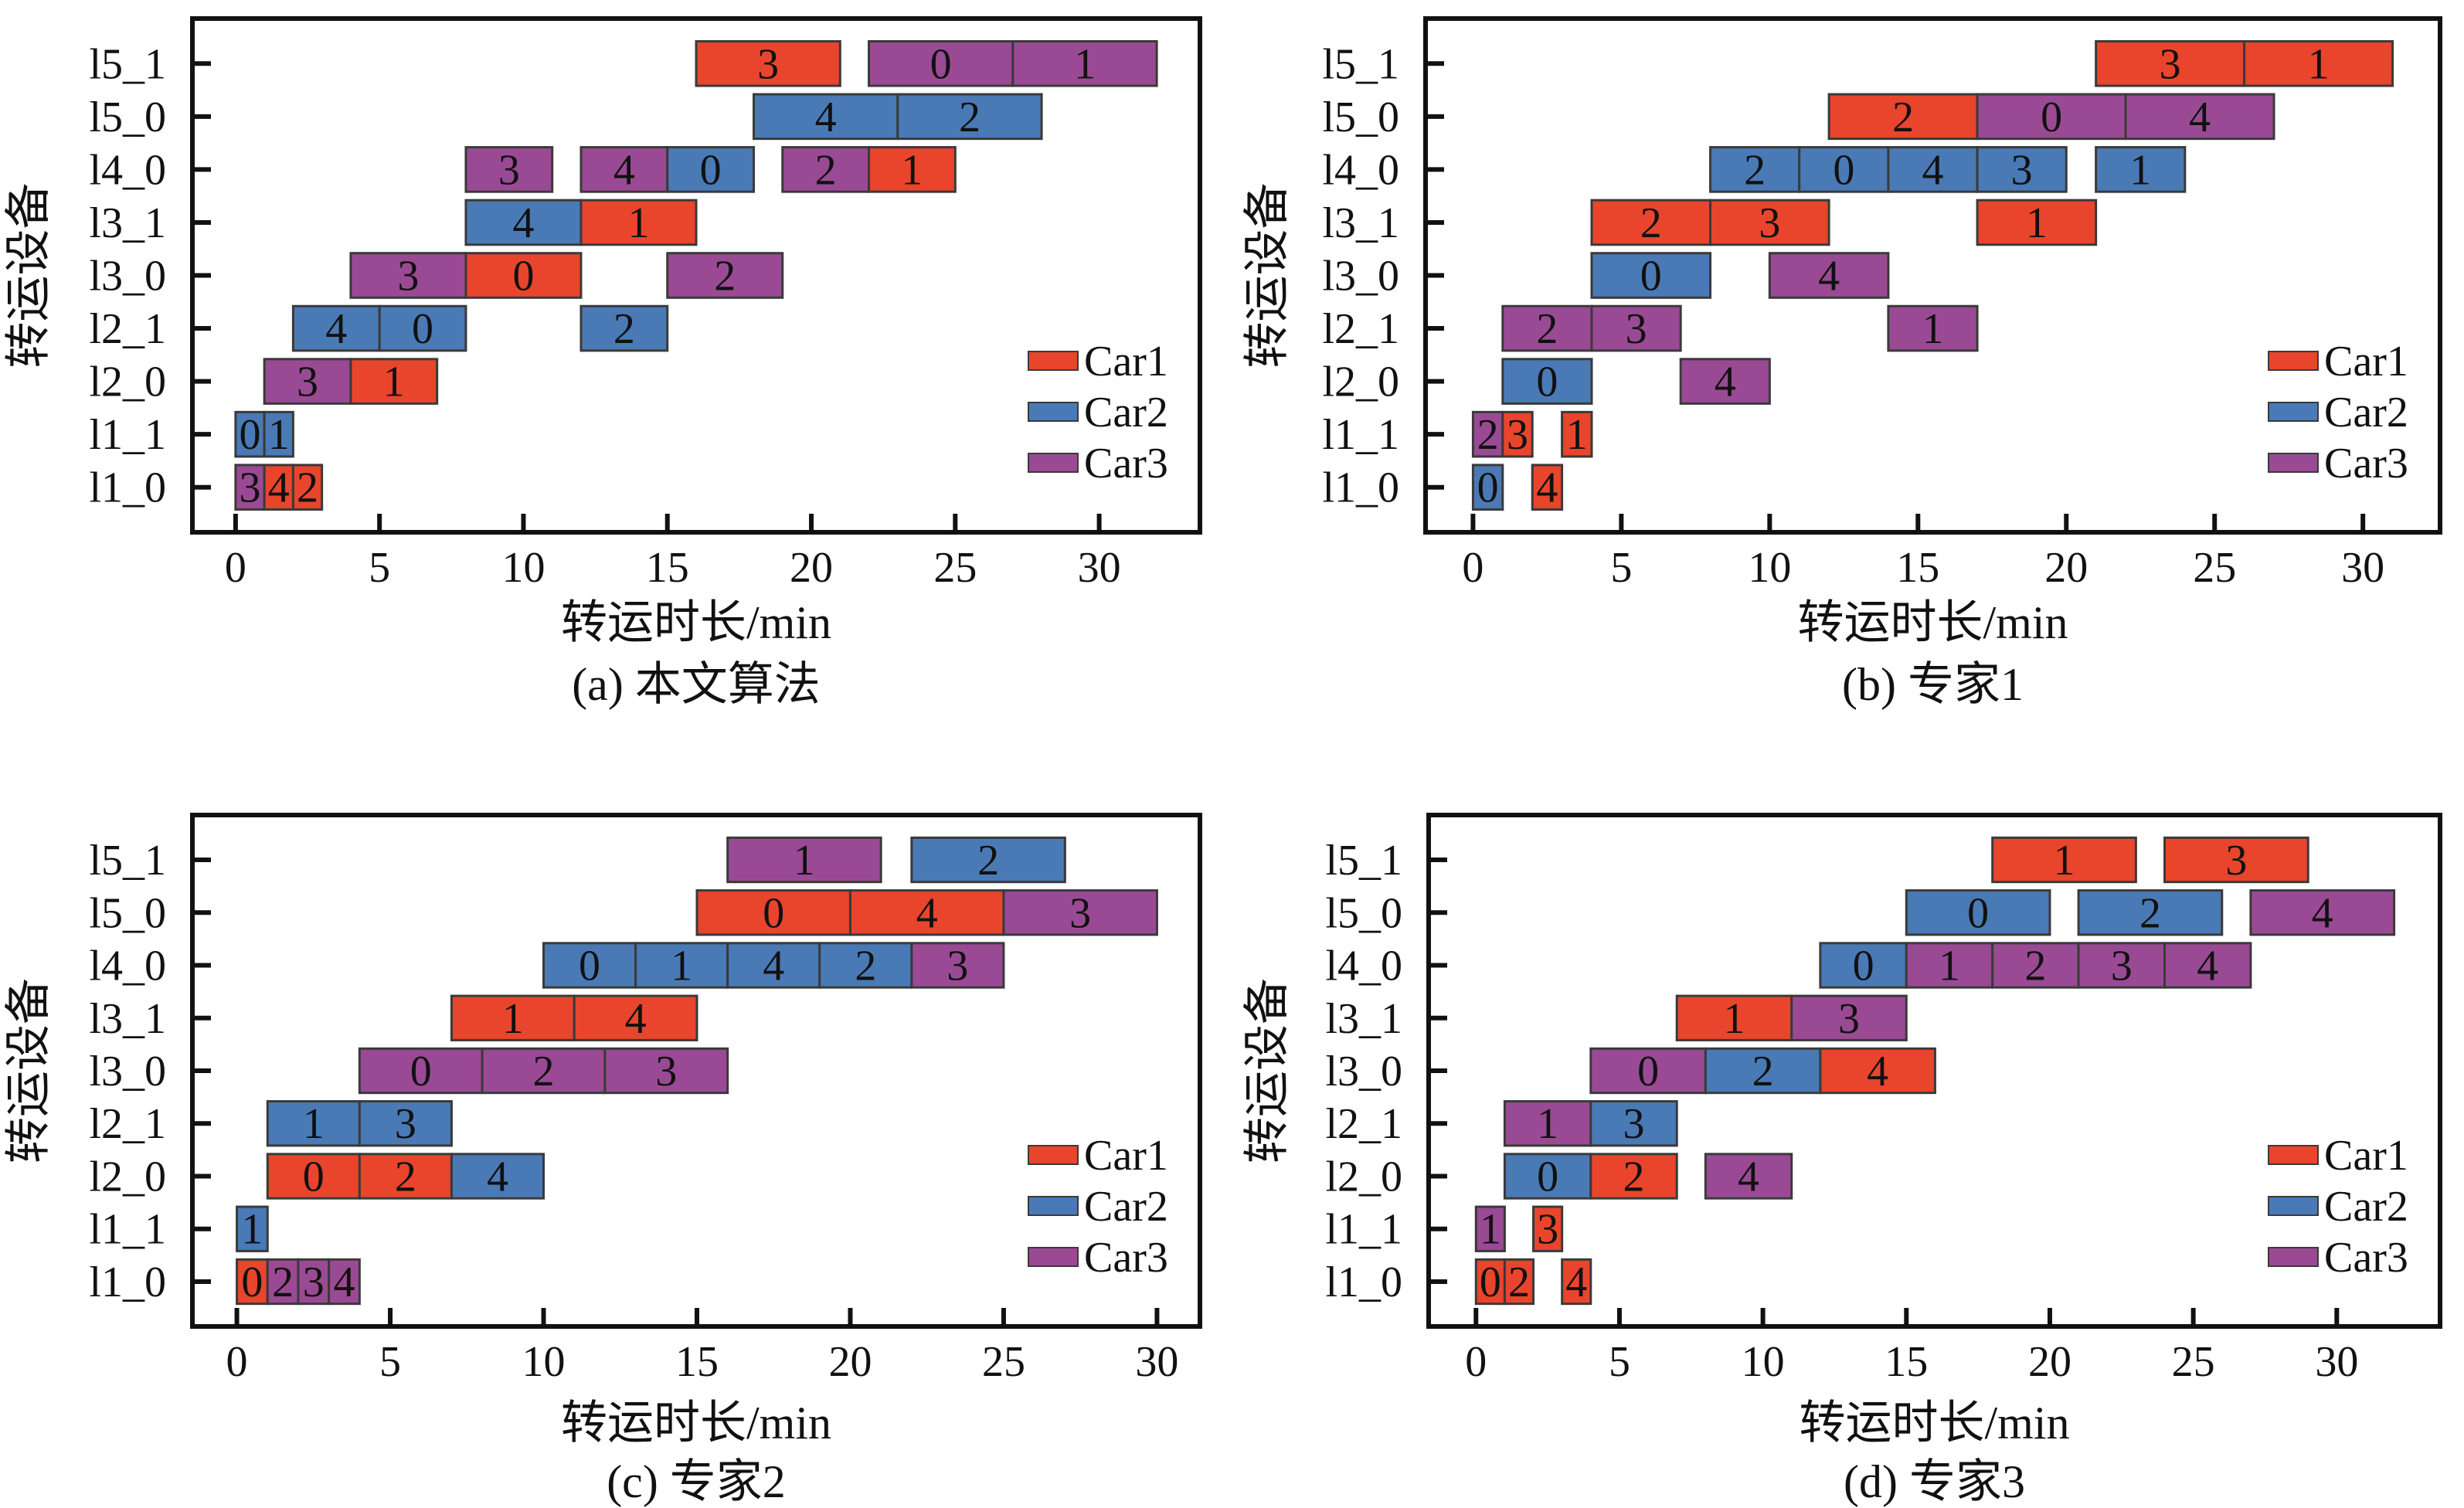 This screenshot has width=2464, height=1508. What do you see at coordinates (811, 568) in the screenshot?
I see `x-tick-label: 20` at bounding box center [811, 568].